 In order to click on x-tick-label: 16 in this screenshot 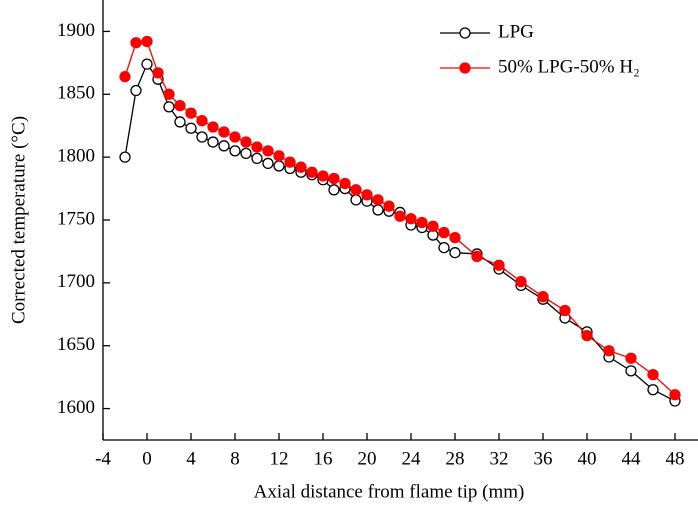, I will do `click(323, 458)`.